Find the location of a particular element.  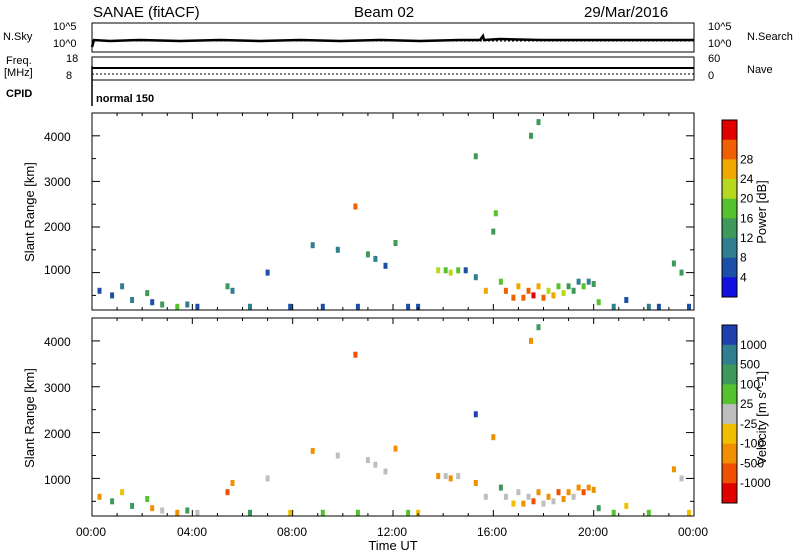

power-cbar-tick: 20 is located at coordinates (747, 199).